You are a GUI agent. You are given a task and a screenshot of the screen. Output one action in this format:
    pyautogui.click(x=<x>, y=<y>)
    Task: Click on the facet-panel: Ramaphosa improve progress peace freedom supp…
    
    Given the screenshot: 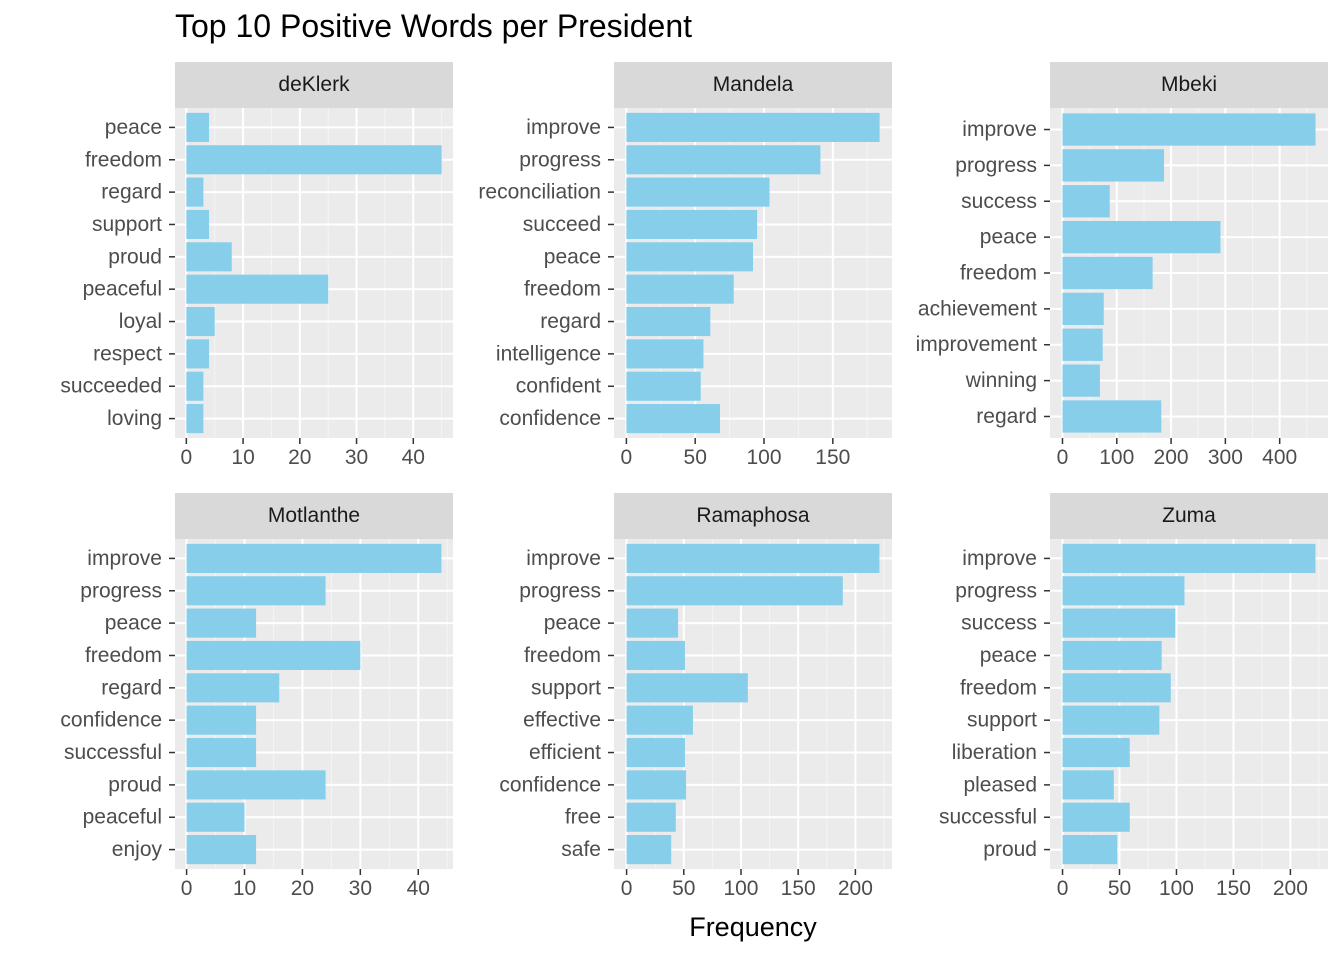 What is the action you would take?
    pyautogui.click(x=695, y=696)
    